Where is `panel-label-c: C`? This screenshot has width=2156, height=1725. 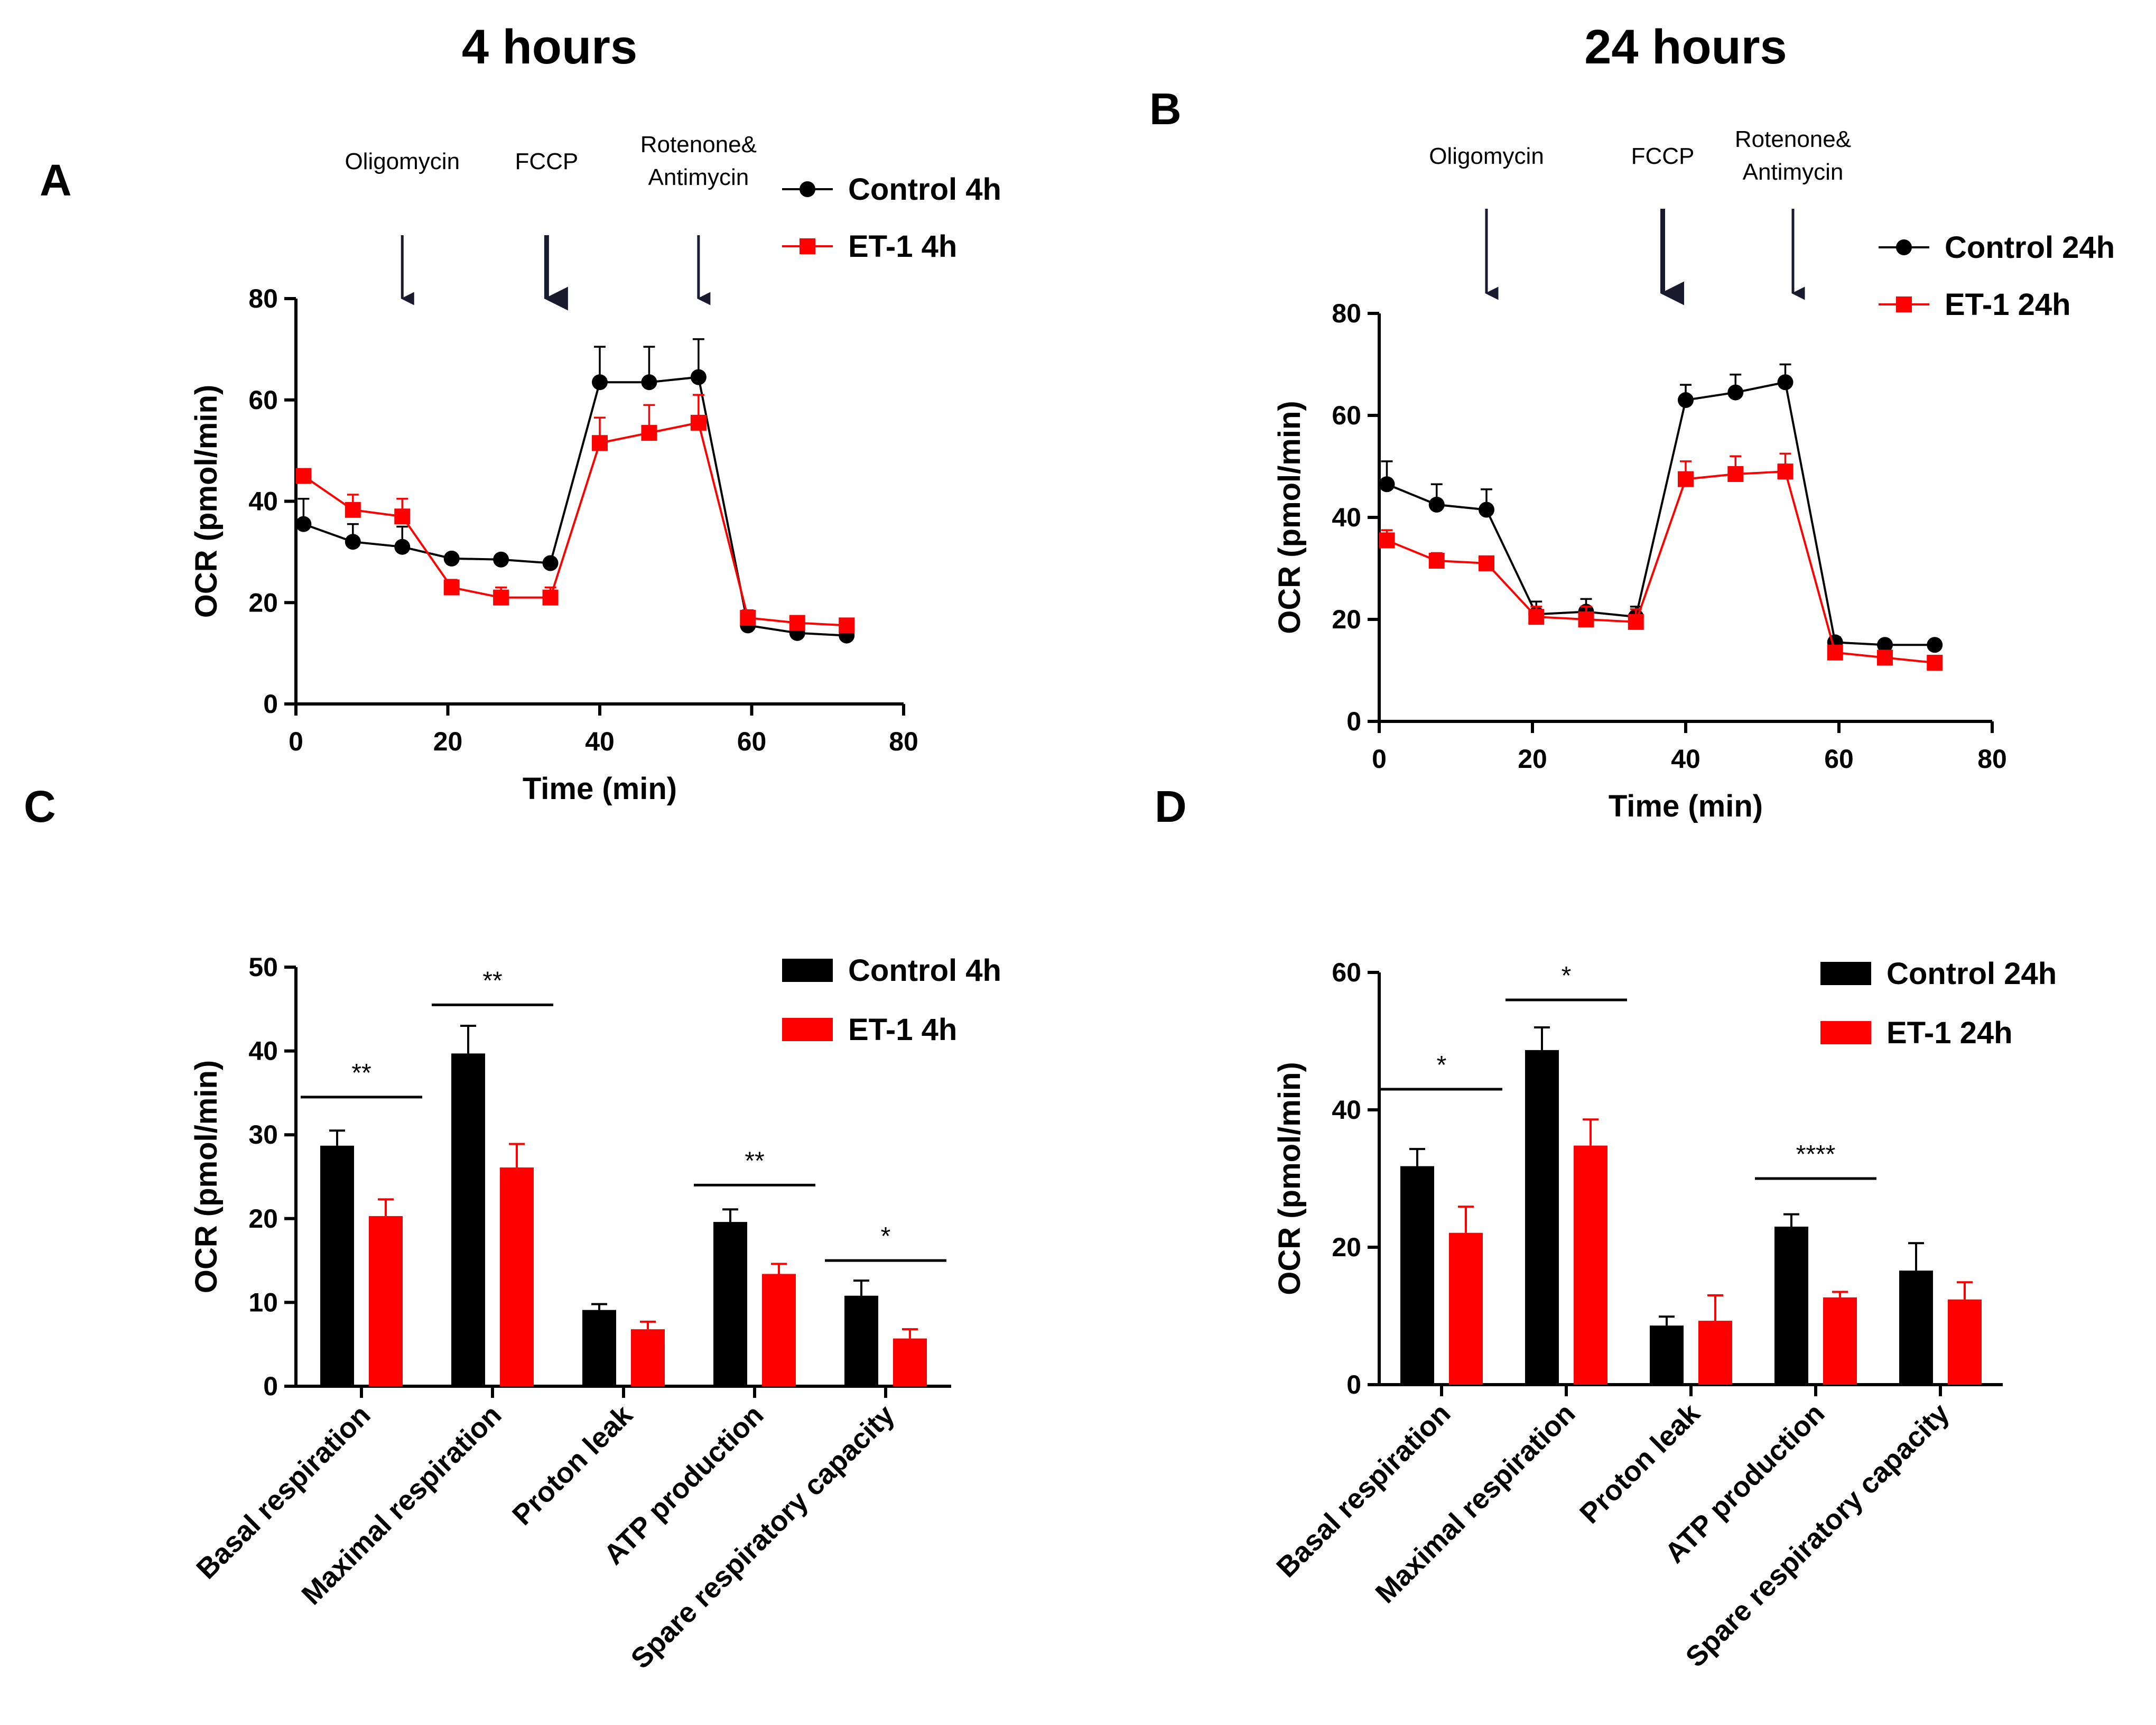
panel-label-c: C is located at coordinates (40, 806).